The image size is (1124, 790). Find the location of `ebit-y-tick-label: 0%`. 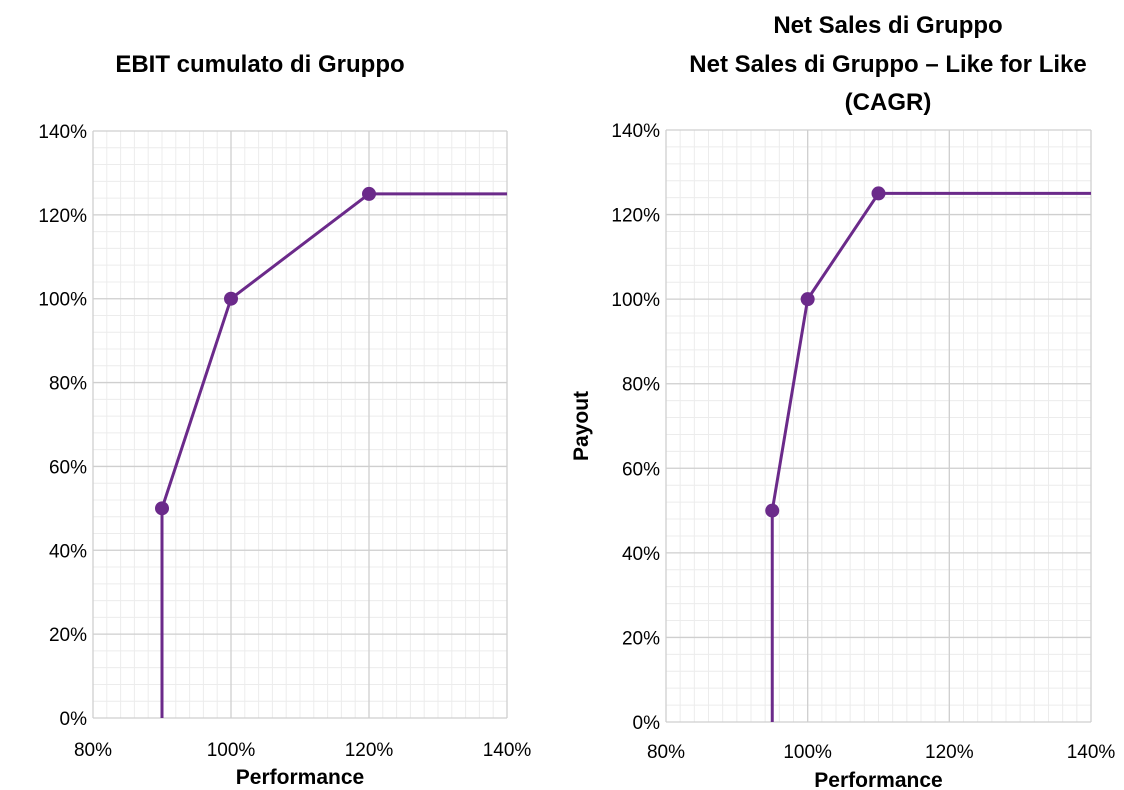

ebit-y-tick-label: 0% is located at coordinates (74, 719).